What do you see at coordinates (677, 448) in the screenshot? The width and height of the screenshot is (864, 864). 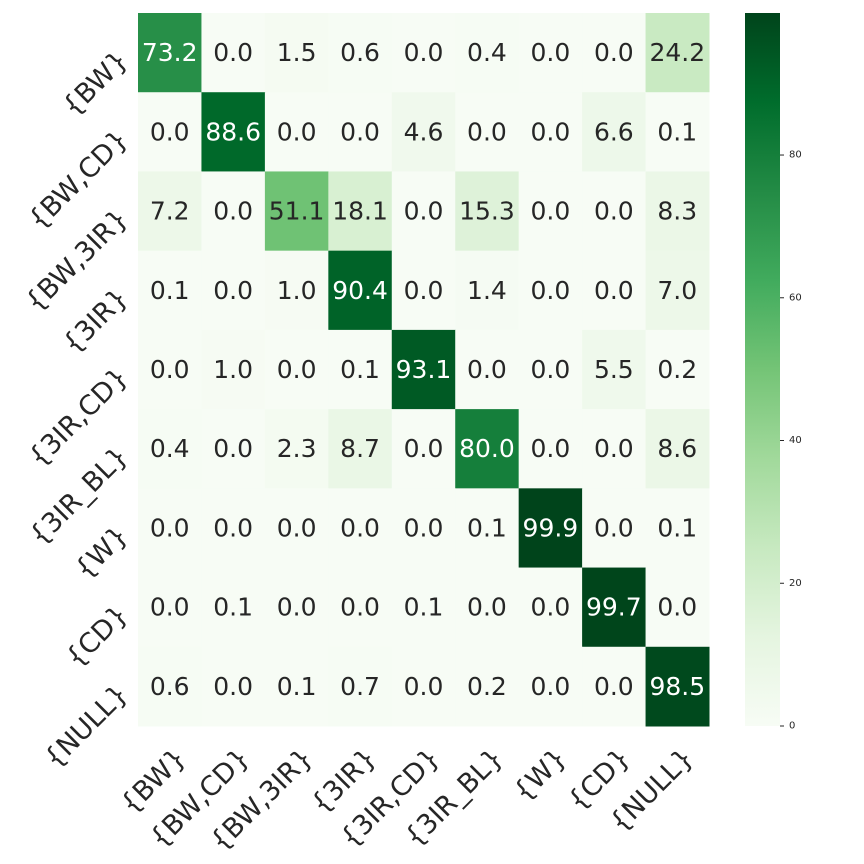 I see `cell-value-label: 8.6` at bounding box center [677, 448].